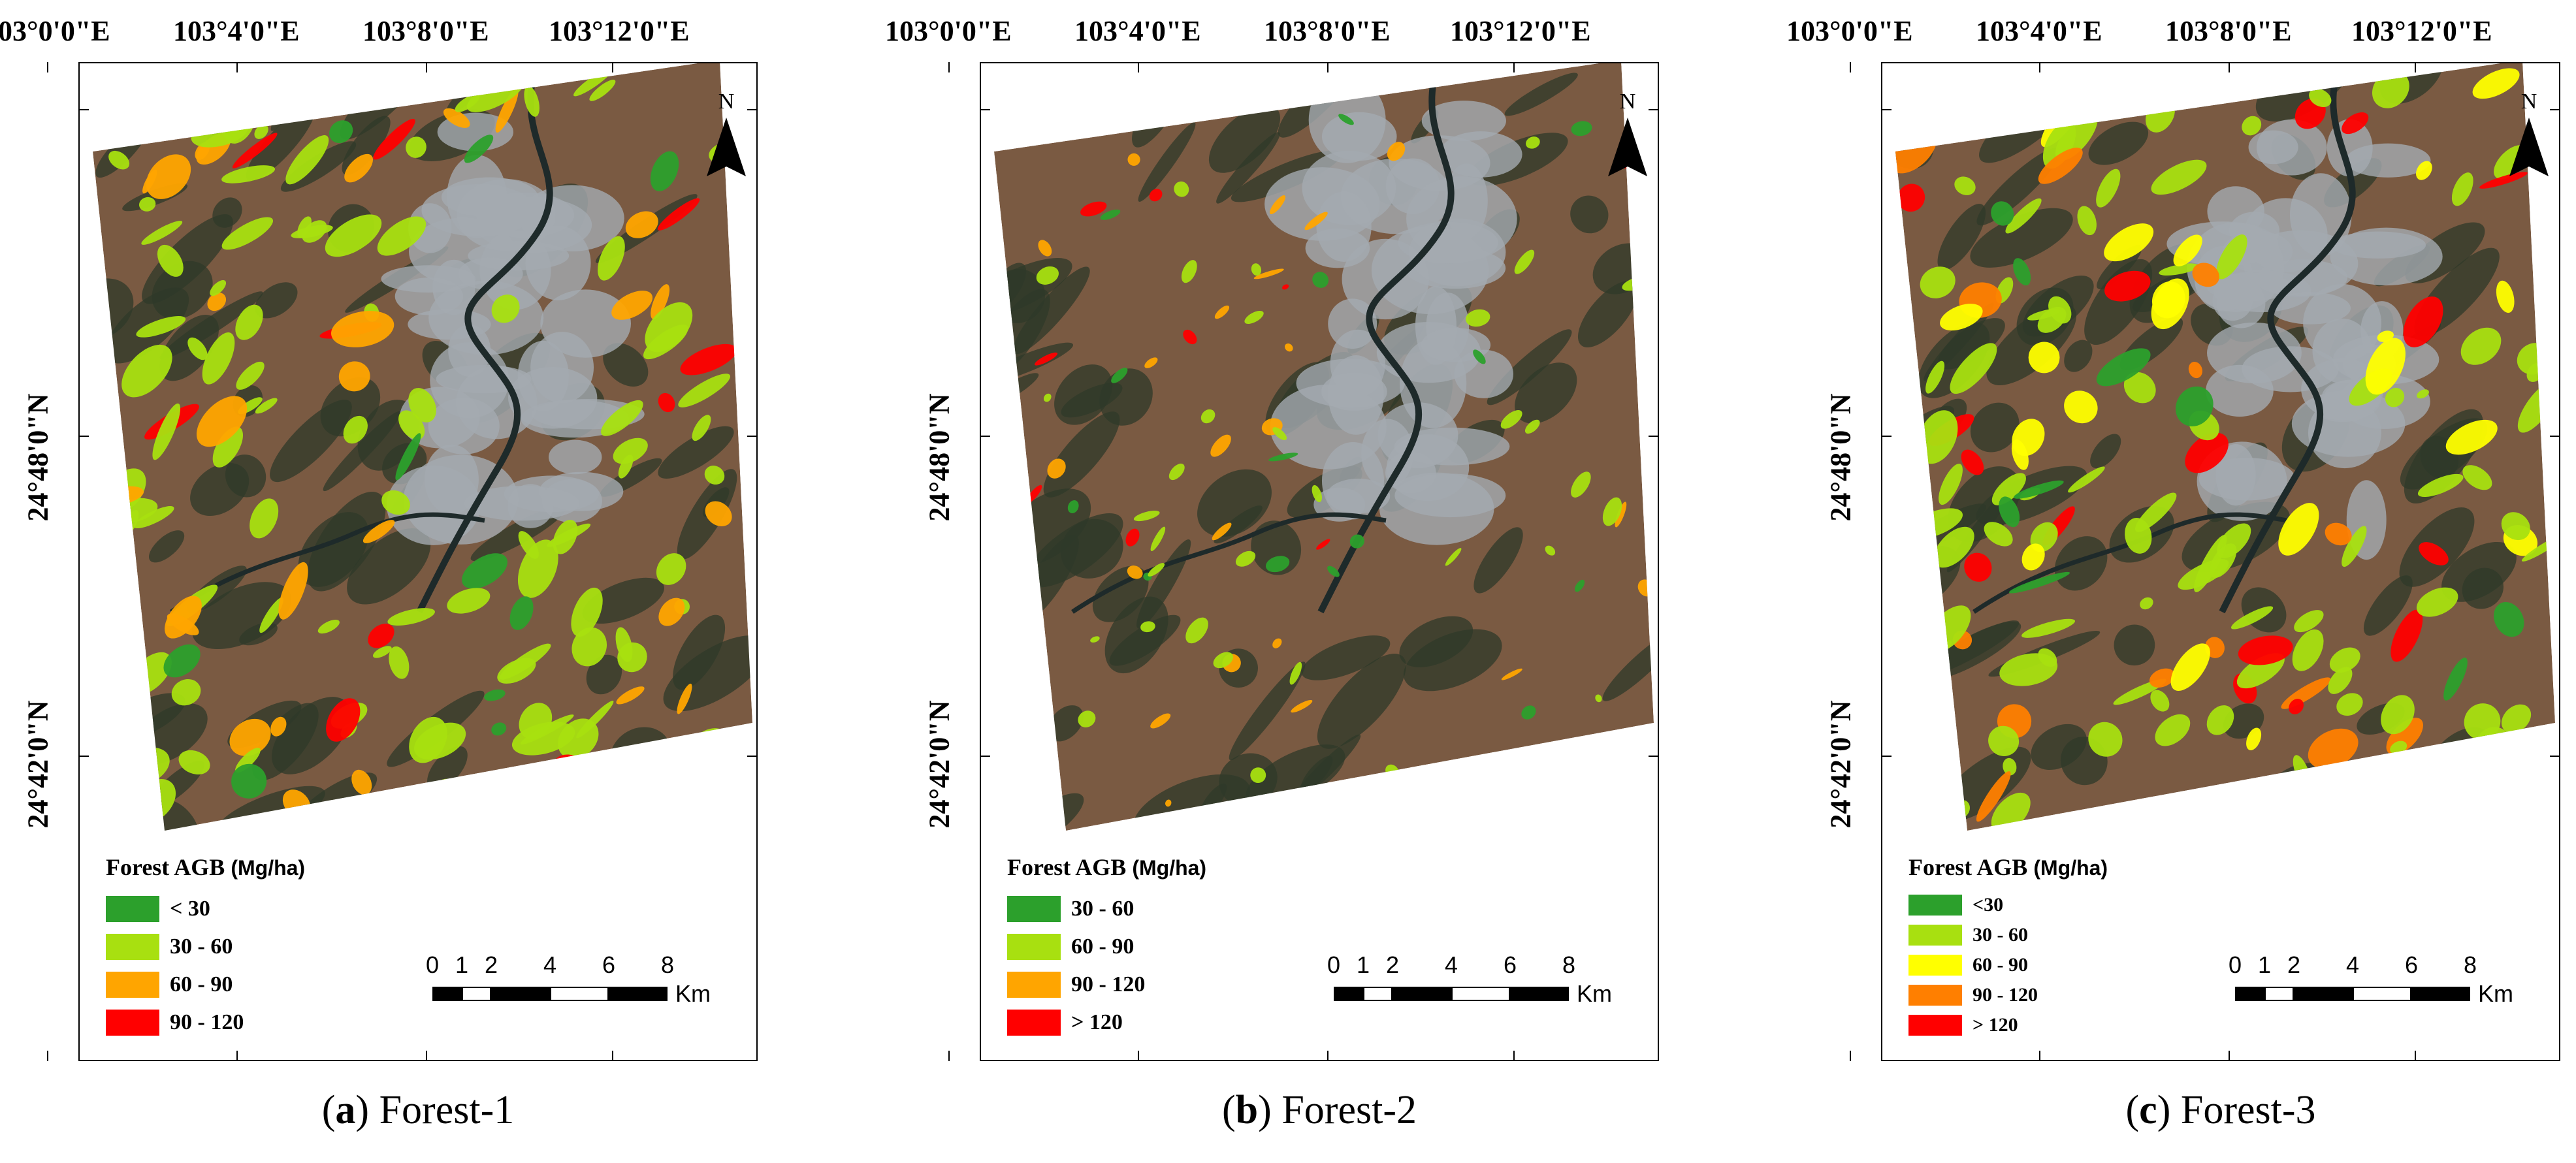 This screenshot has height=1163, width=2576. I want to click on panel-name: Forest-3, so click(2248, 1110).